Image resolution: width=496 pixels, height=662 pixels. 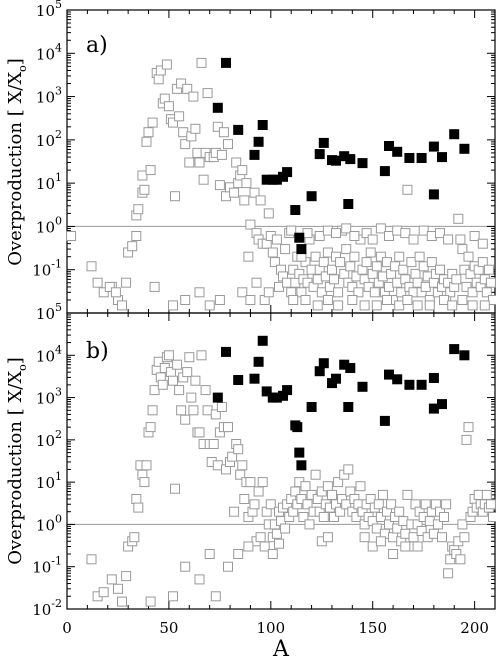 I want to click on panel-a-ytick-label: 10³, so click(x=49, y=96).